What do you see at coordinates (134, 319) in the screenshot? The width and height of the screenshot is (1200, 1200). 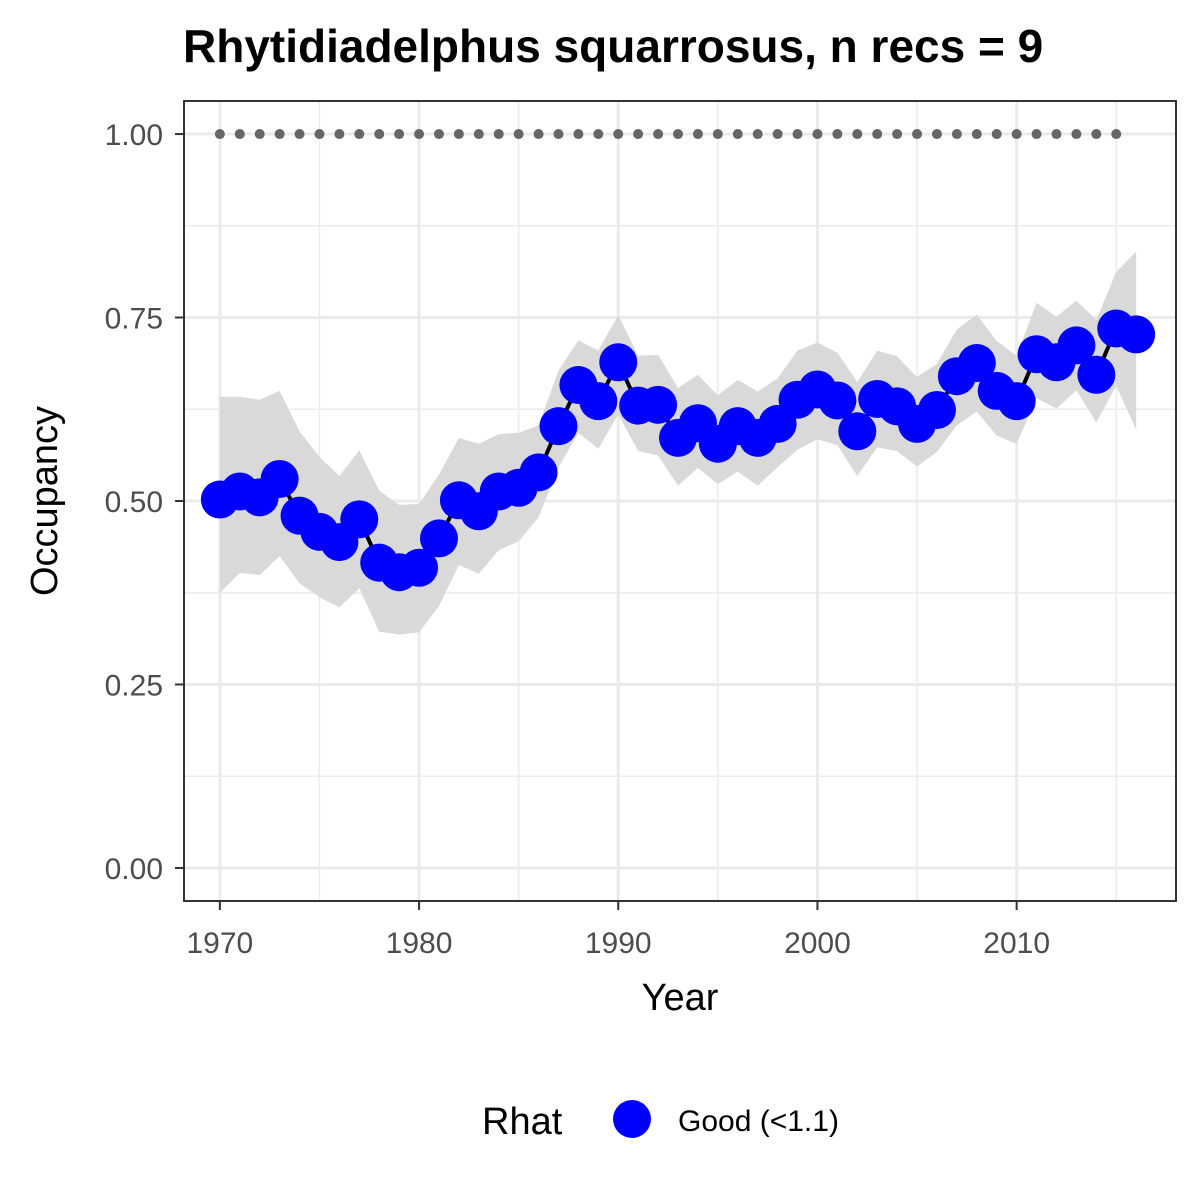 I see `y-tick-label: 0.75` at bounding box center [134, 319].